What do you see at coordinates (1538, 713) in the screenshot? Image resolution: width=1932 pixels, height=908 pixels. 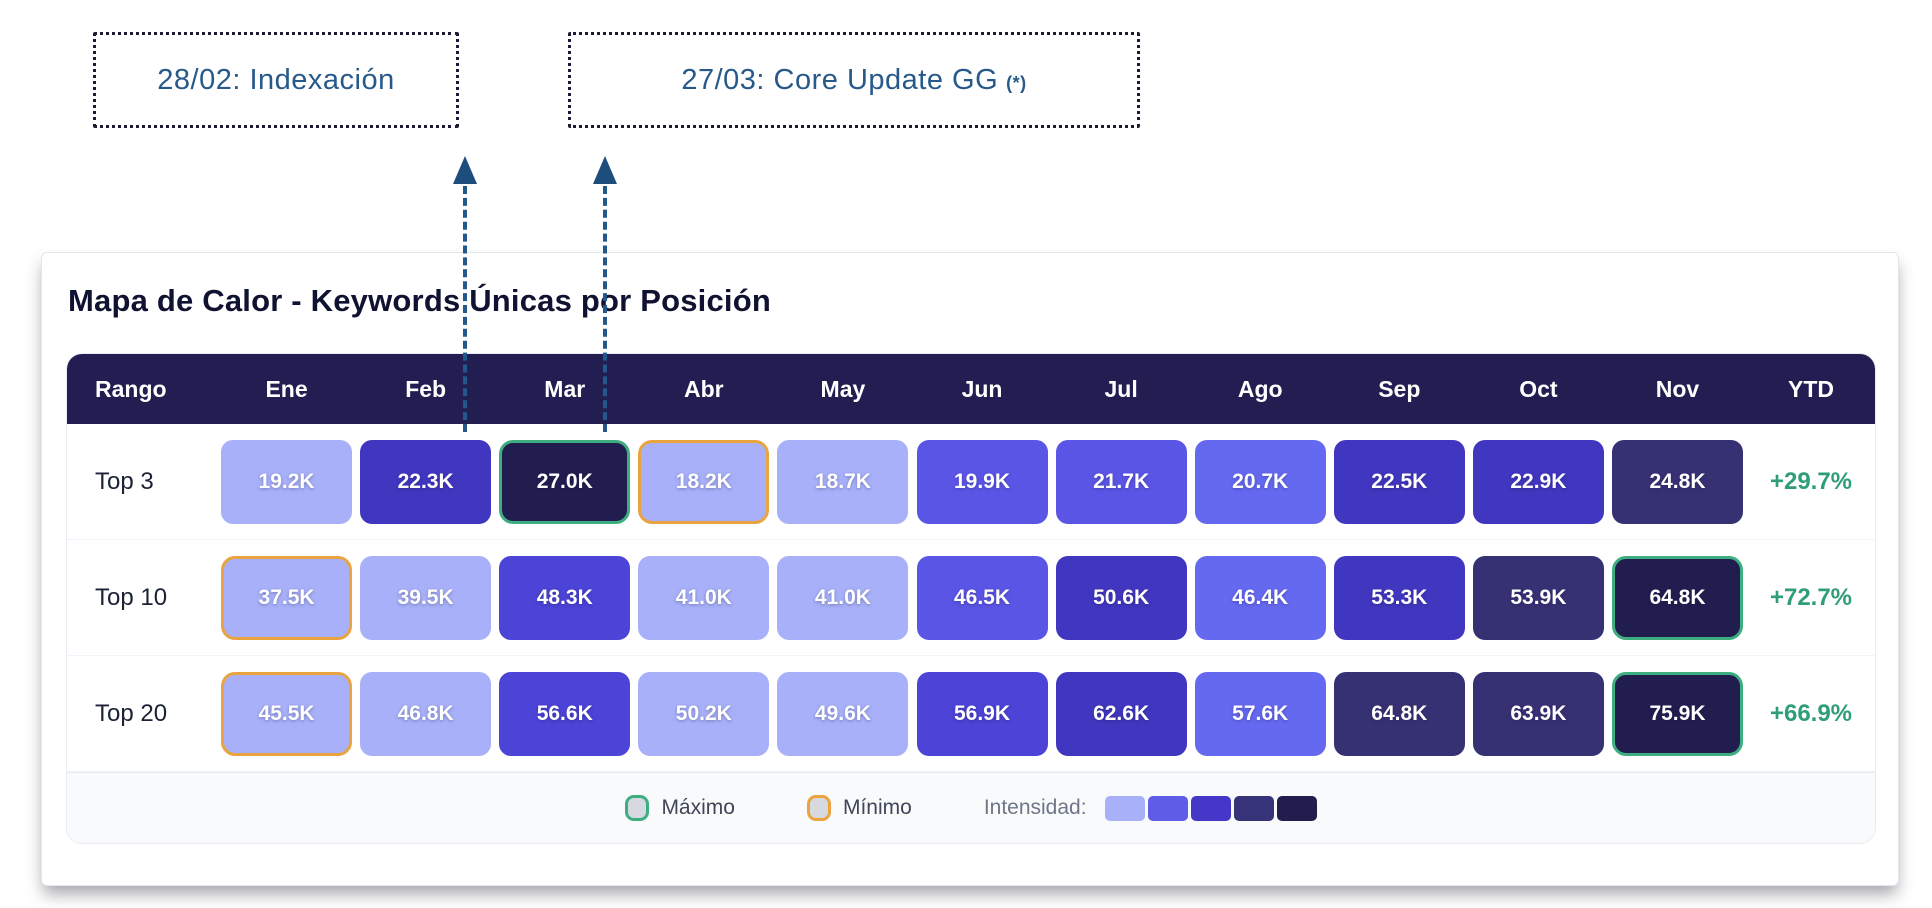 I see `heatmap-cell: 63.9K` at bounding box center [1538, 713].